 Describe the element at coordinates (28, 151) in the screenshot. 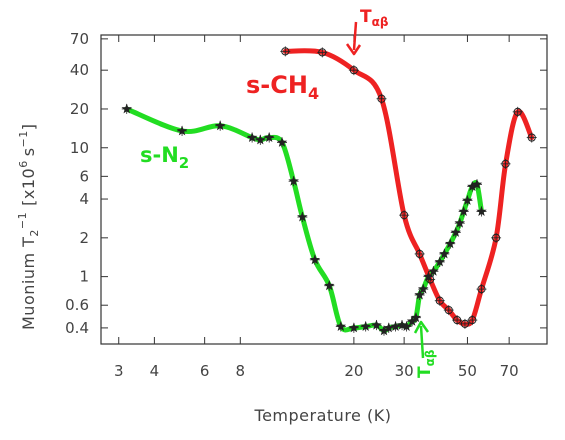

I see `y-axis-units-tail: s` at that location.